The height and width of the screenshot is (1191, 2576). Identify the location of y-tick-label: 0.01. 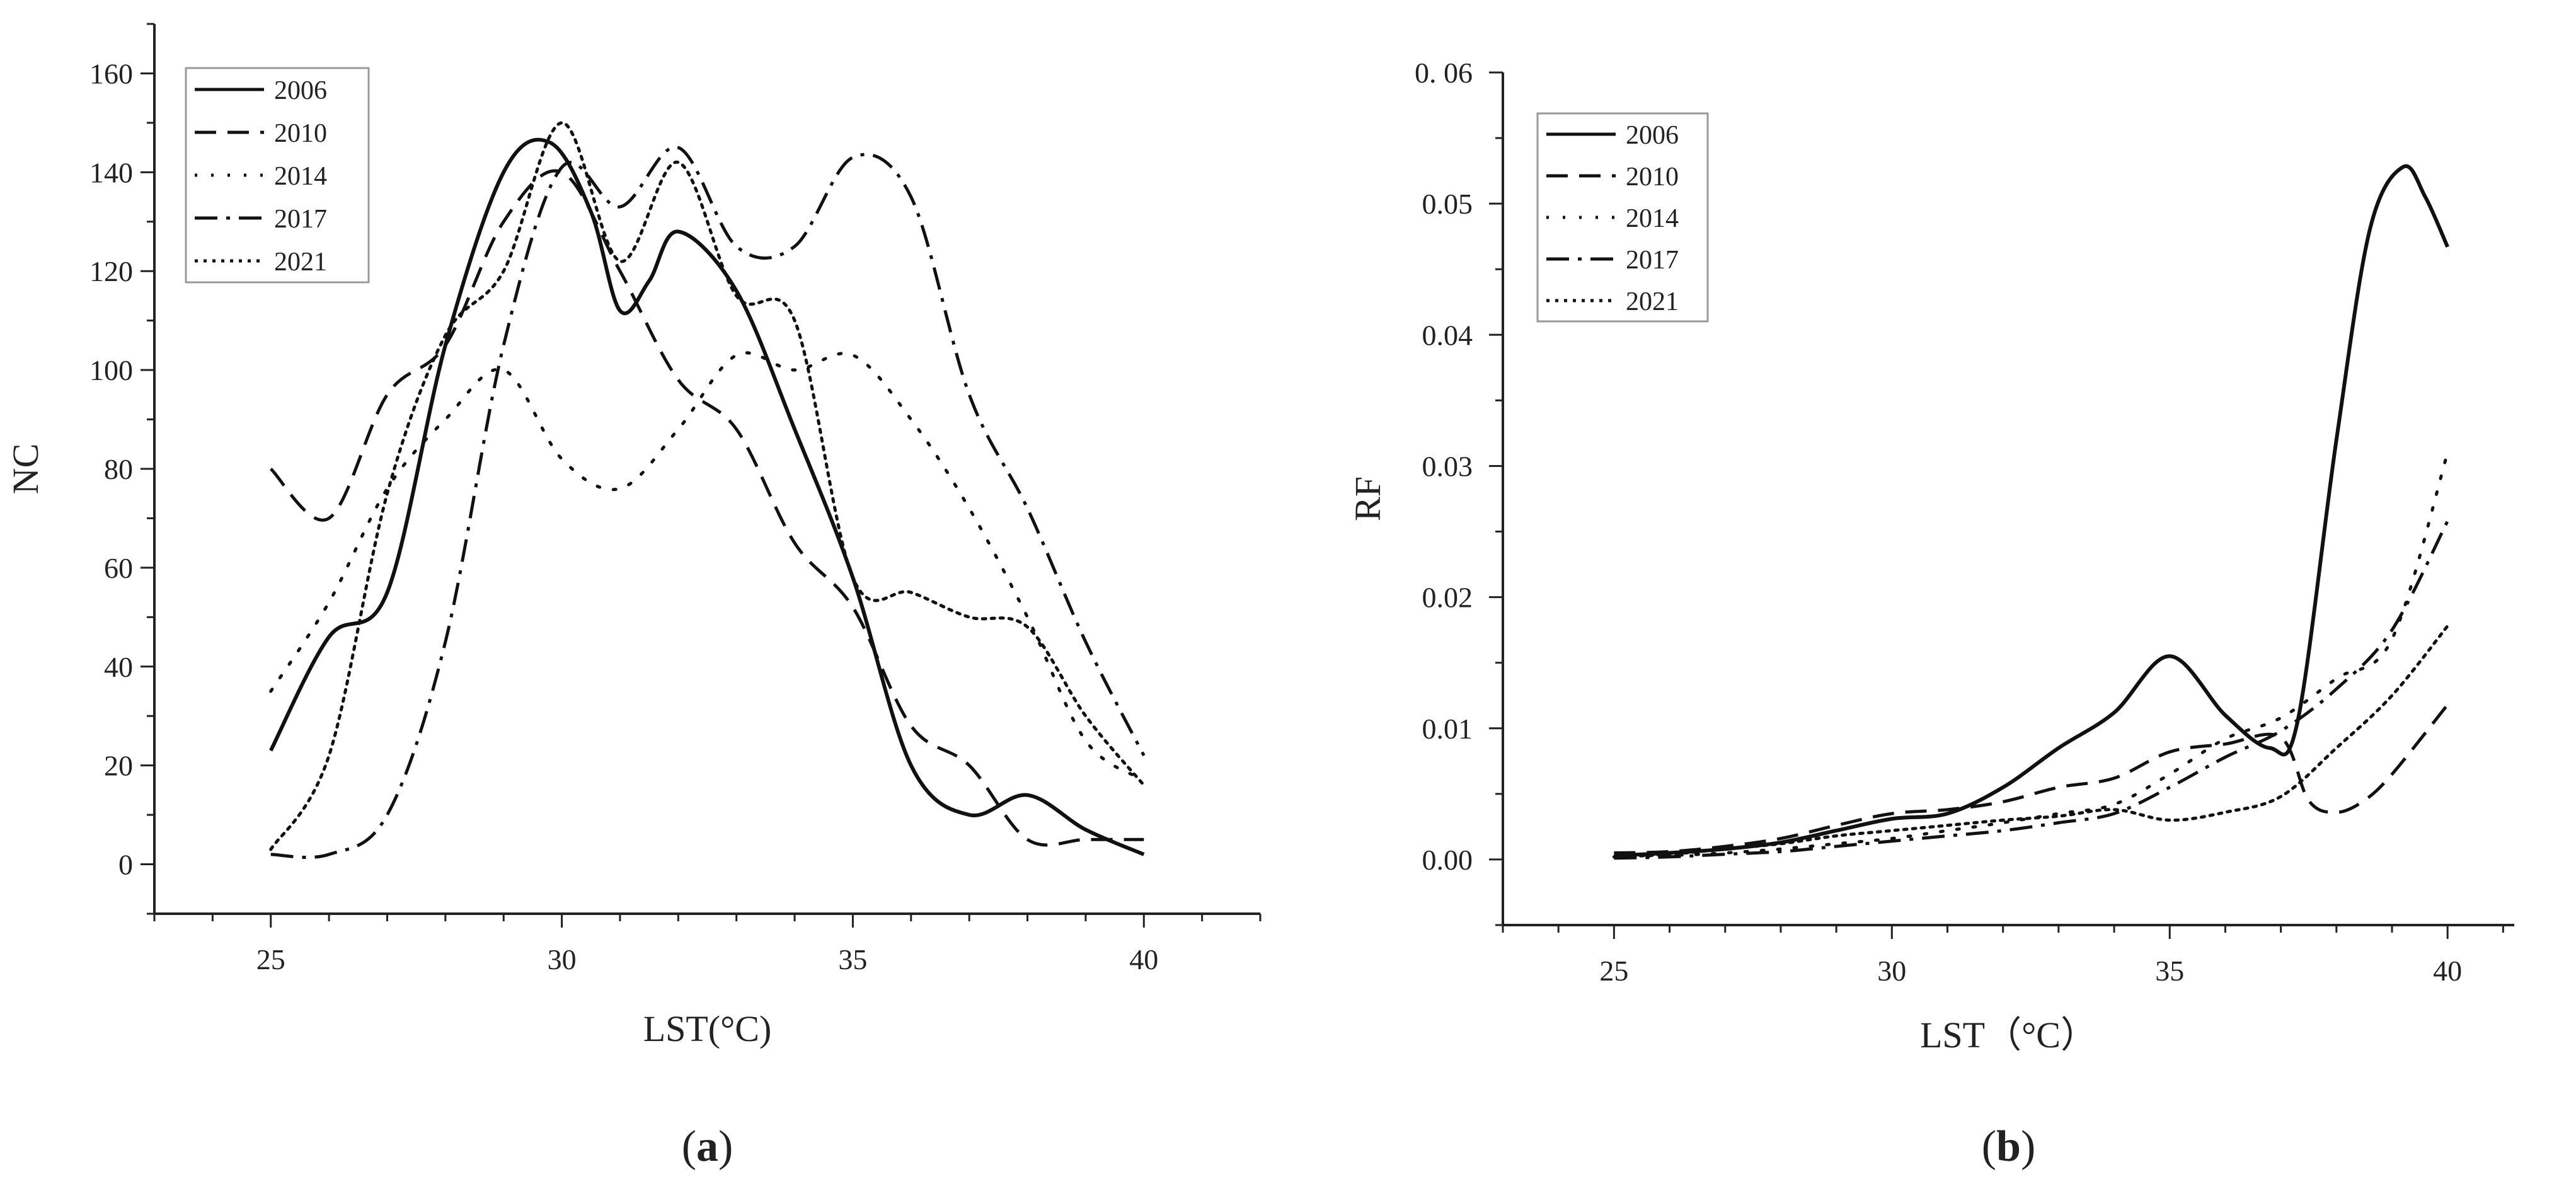
(1447, 729).